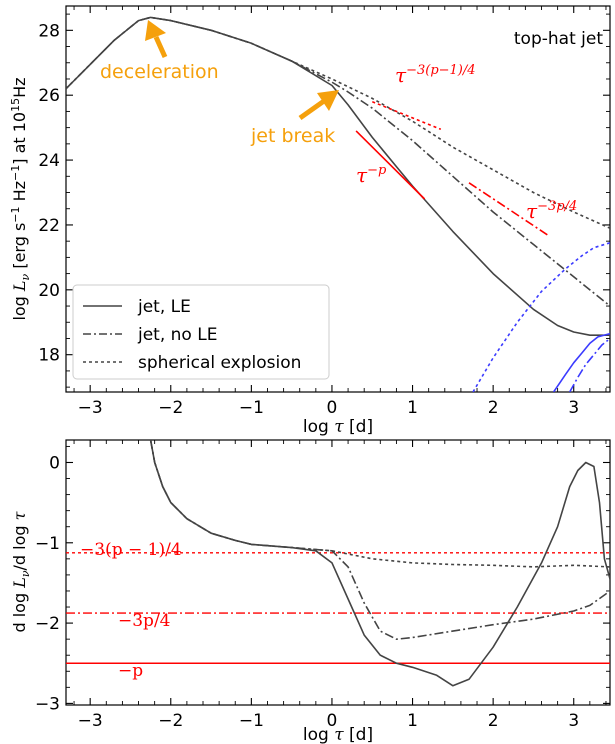 The height and width of the screenshot is (744, 615). What do you see at coordinates (493, 721) in the screenshot?
I see `bottom-xtick-label: 2` at bounding box center [493, 721].